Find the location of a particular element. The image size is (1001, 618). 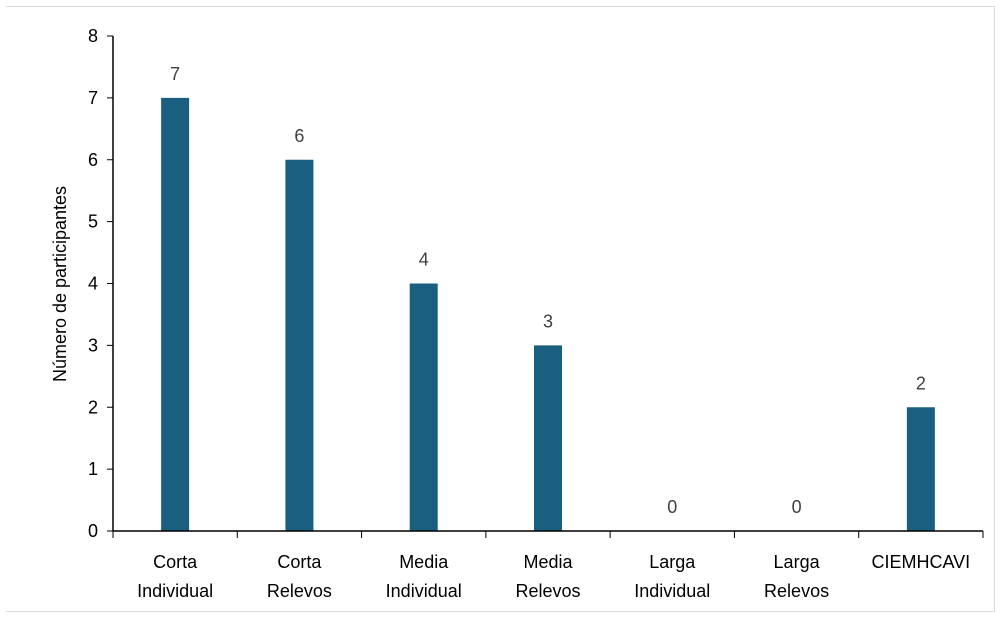

data-label: 2 is located at coordinates (921, 383).